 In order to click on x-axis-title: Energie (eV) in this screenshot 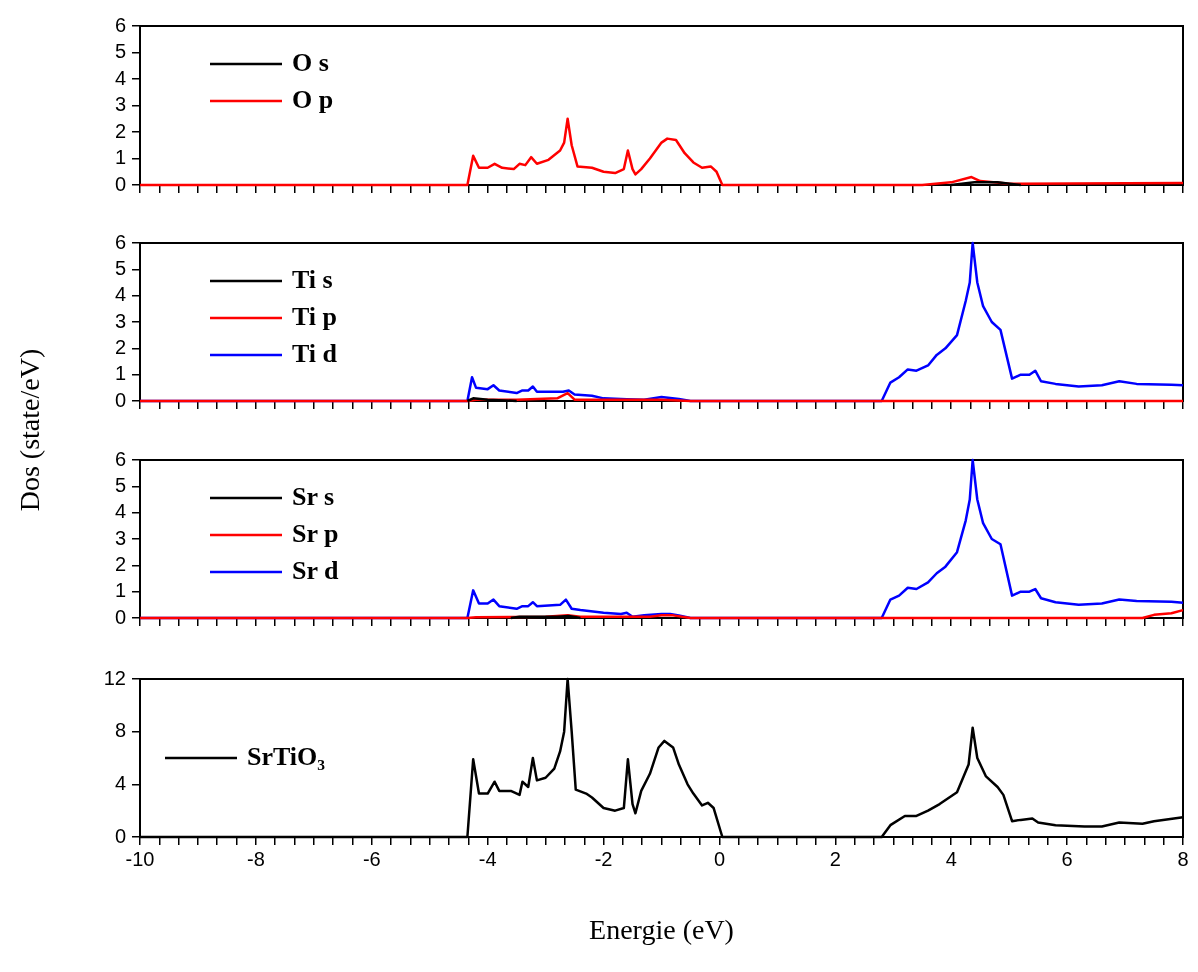, I will do `click(661, 929)`.